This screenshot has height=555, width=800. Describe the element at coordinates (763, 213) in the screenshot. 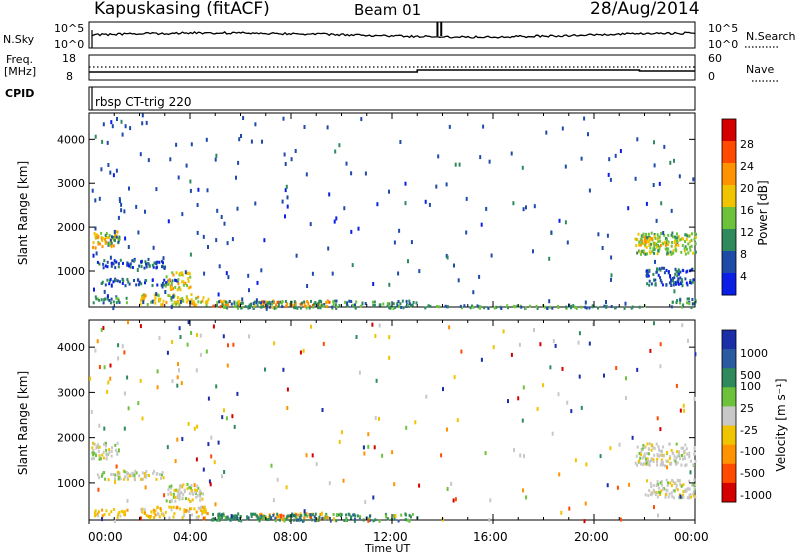

I see `power-colorbar-label: Power [dB]` at that location.